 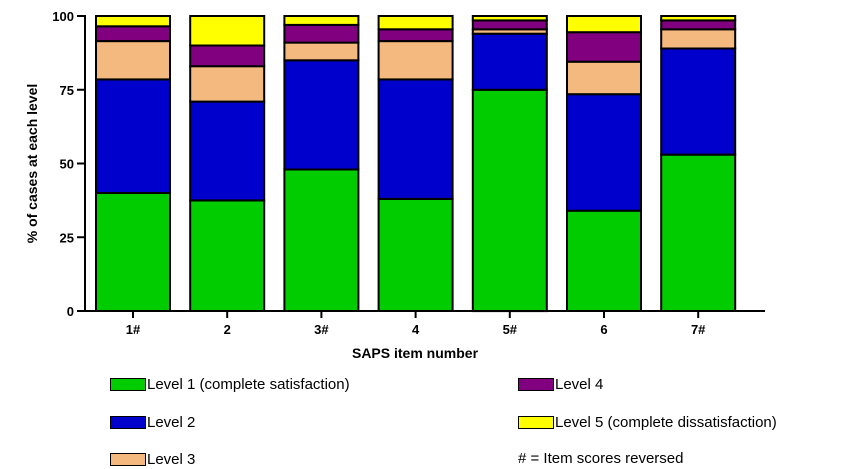 What do you see at coordinates (133, 329) in the screenshot?
I see `x-tick-label: 1#` at bounding box center [133, 329].